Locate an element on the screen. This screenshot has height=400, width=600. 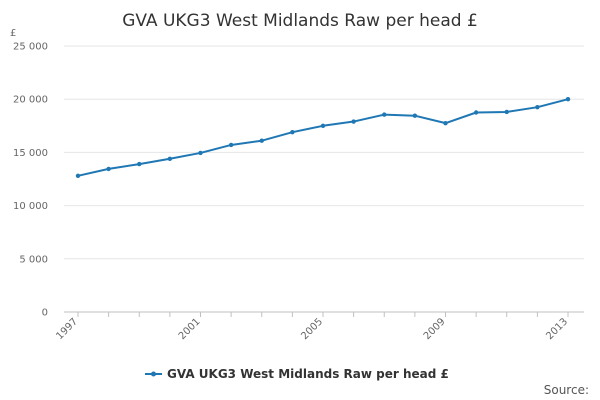
y-tick-label: 20 000 is located at coordinates (30, 100).